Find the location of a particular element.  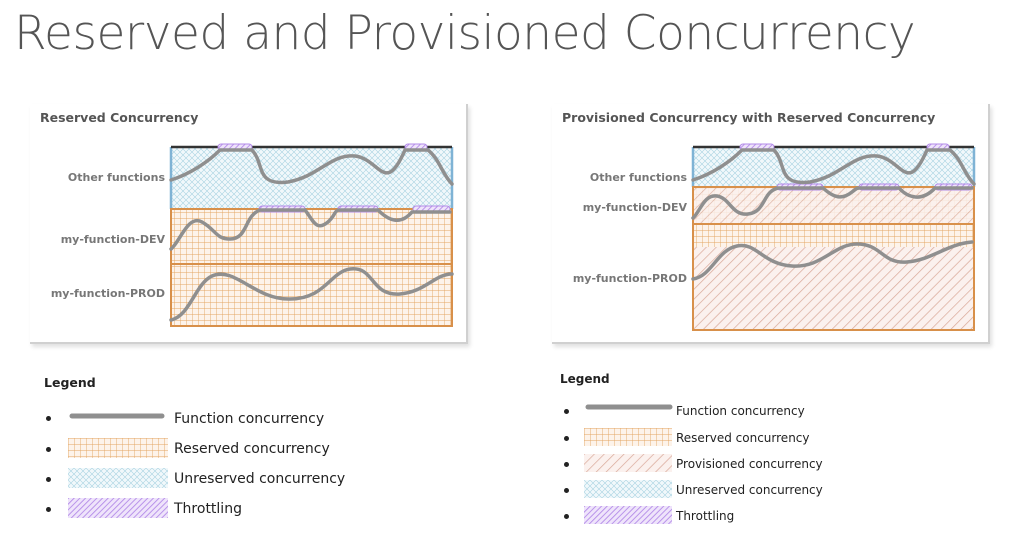

provisioned-area-prod is located at coordinates (833, 288).